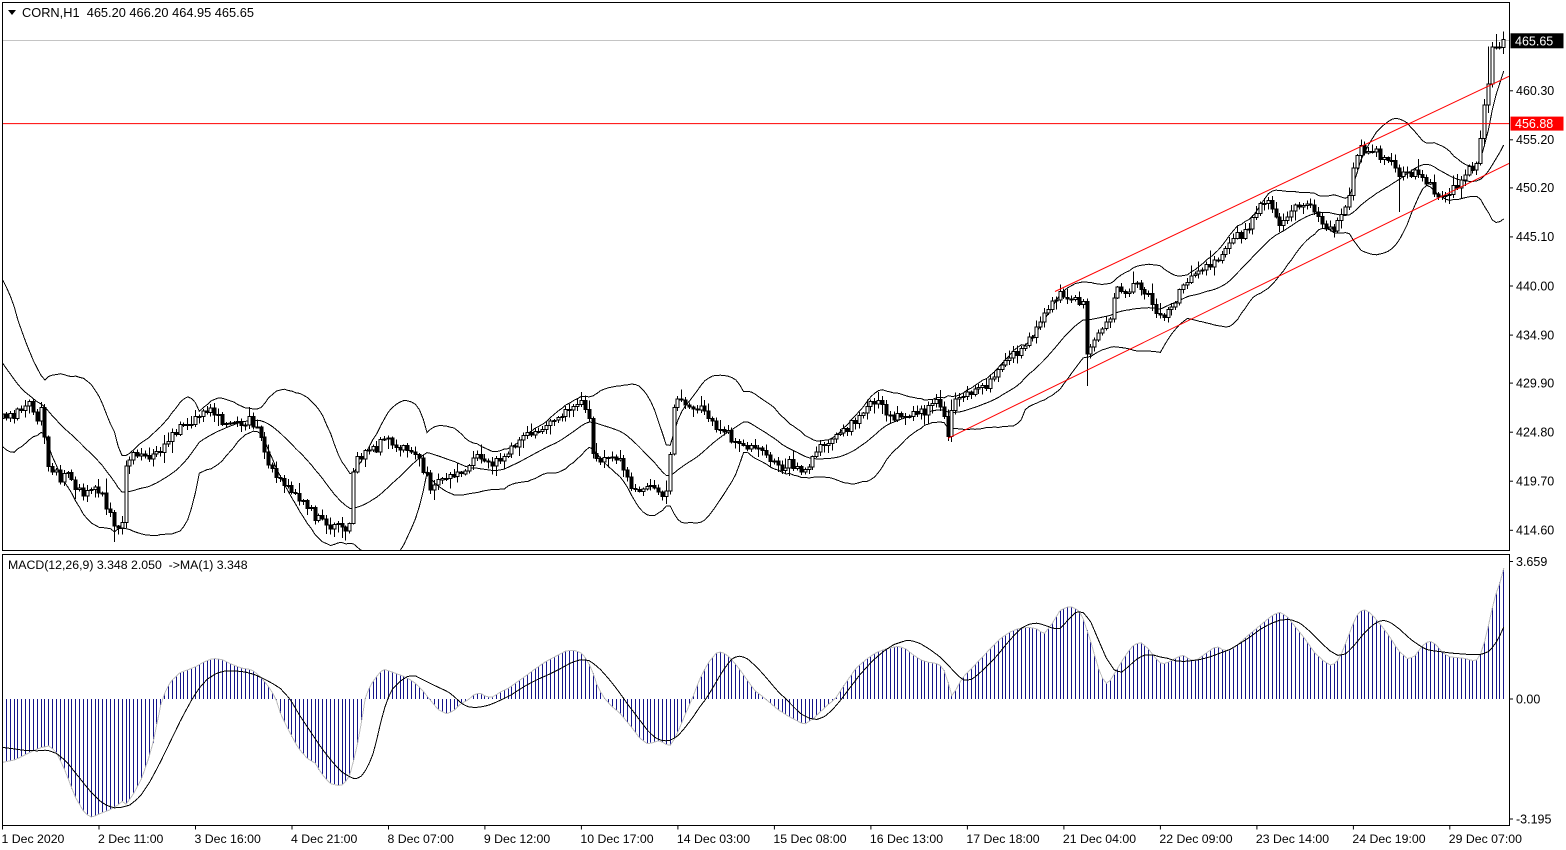  Describe the element at coordinates (1535, 140) in the screenshot. I see `svg-text: 455.20` at that location.